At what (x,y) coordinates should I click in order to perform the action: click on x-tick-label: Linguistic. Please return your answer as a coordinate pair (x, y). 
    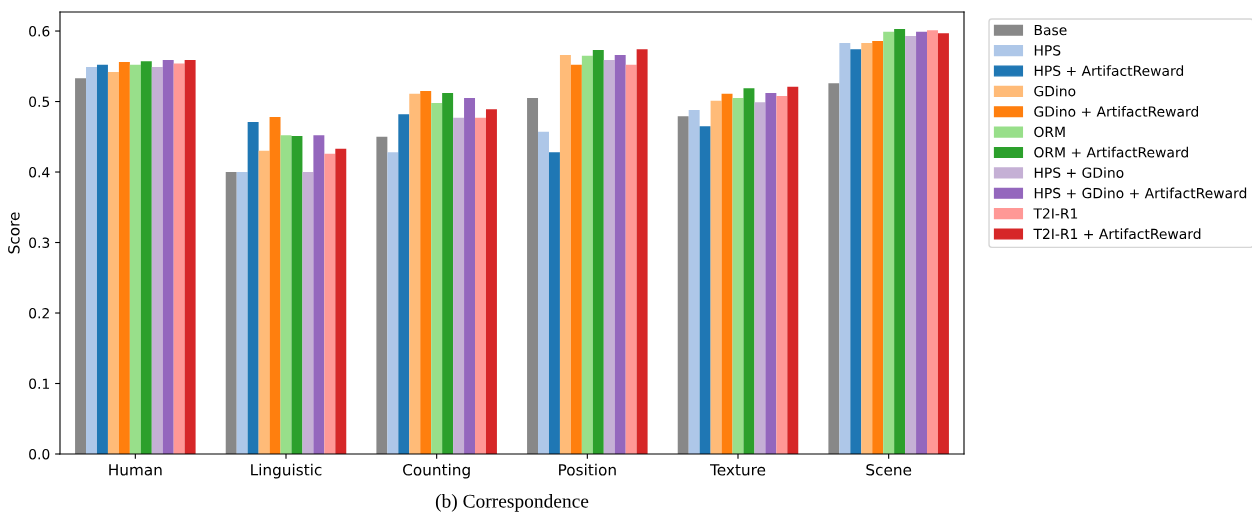
    Looking at the image, I should click on (286, 471).